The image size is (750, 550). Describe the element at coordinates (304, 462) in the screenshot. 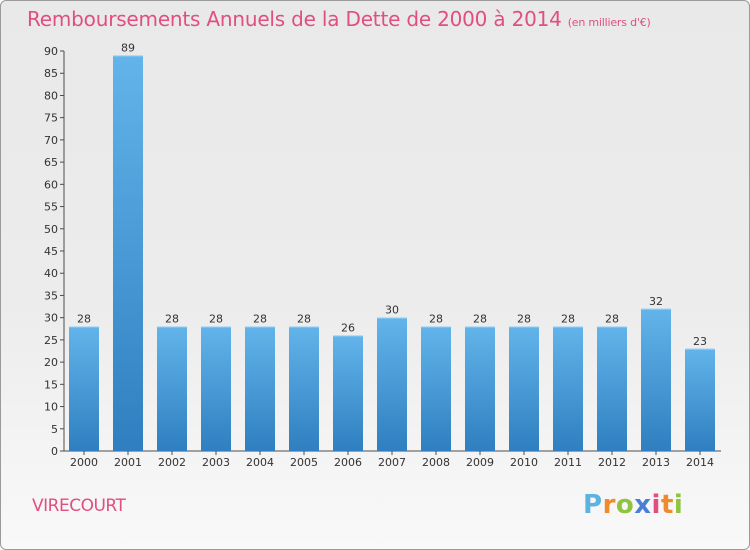

I see `x-tick-label: 2005` at that location.